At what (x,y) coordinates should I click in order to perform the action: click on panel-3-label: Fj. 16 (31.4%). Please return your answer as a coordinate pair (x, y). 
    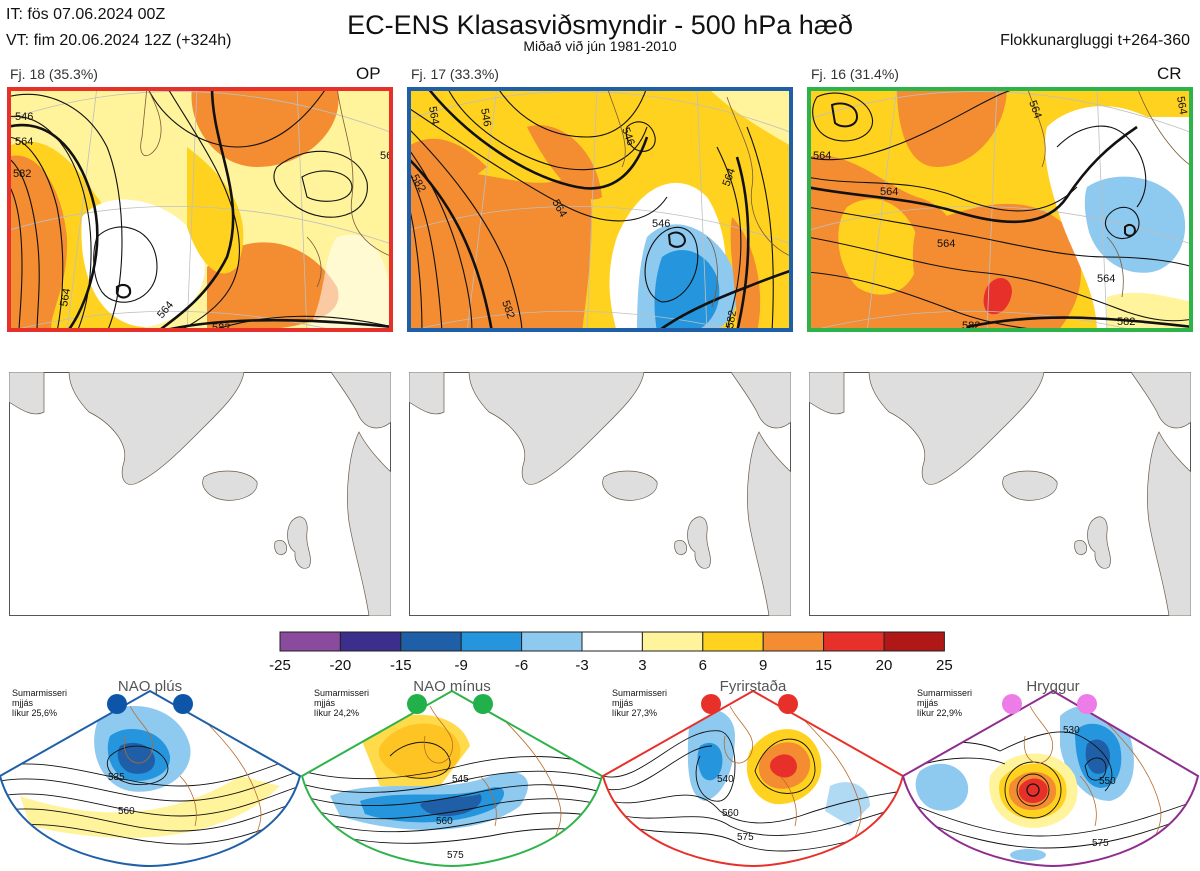
    Looking at the image, I should click on (855, 74).